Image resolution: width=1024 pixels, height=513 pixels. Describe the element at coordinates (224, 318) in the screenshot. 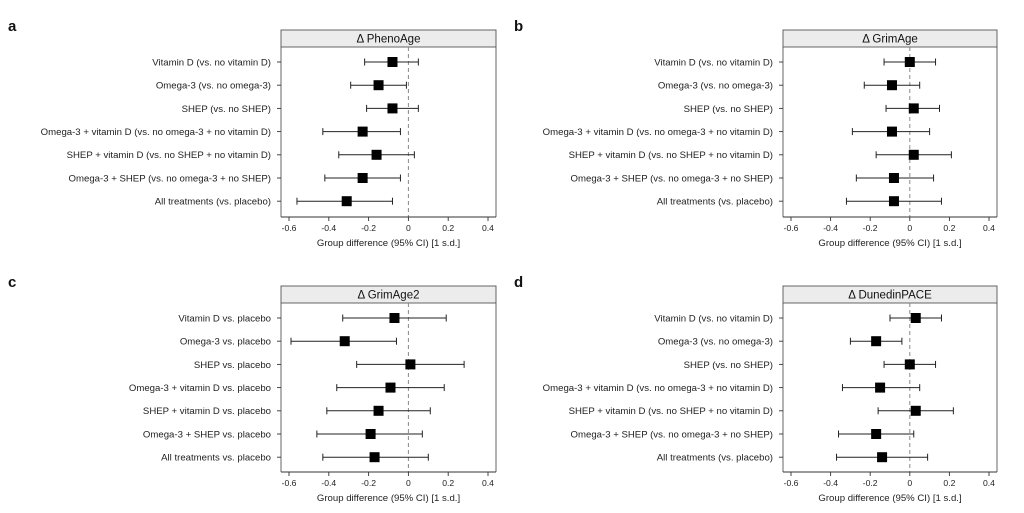

I see `row-label: Vitamin D vs. placebo` at that location.